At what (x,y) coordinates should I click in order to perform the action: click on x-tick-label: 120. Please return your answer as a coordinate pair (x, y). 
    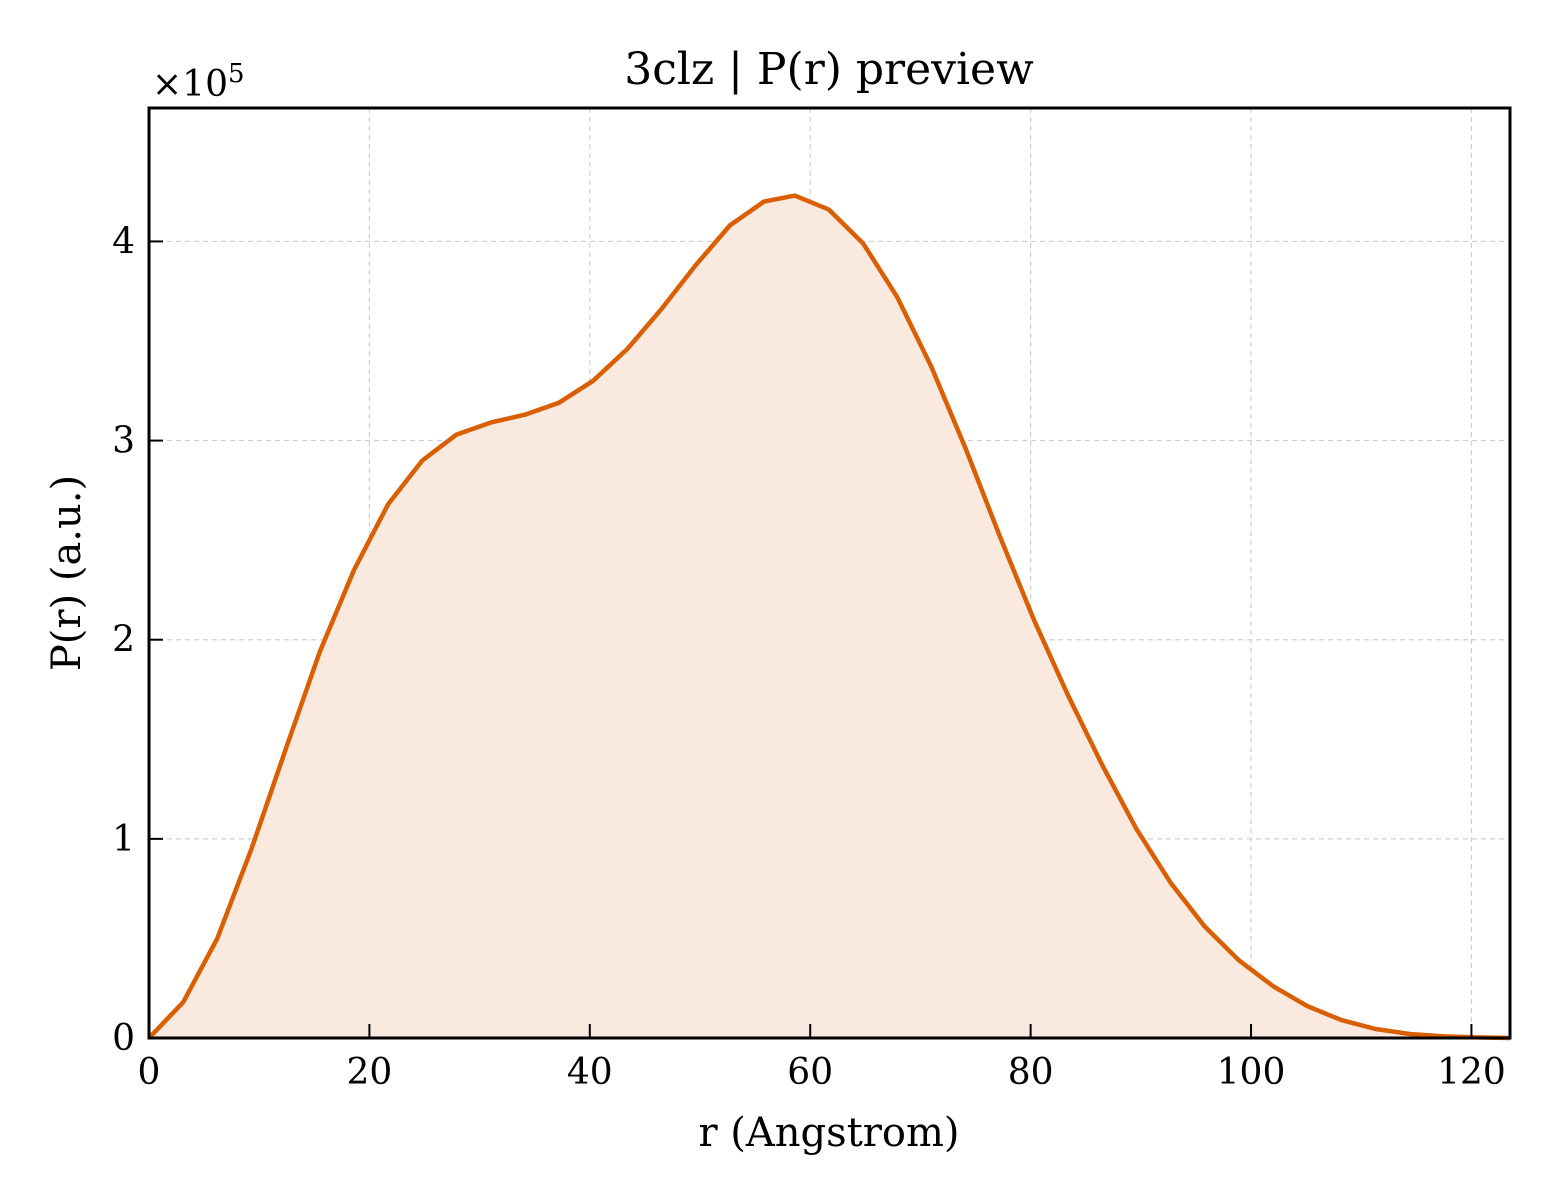
    Looking at the image, I should click on (1471, 1072).